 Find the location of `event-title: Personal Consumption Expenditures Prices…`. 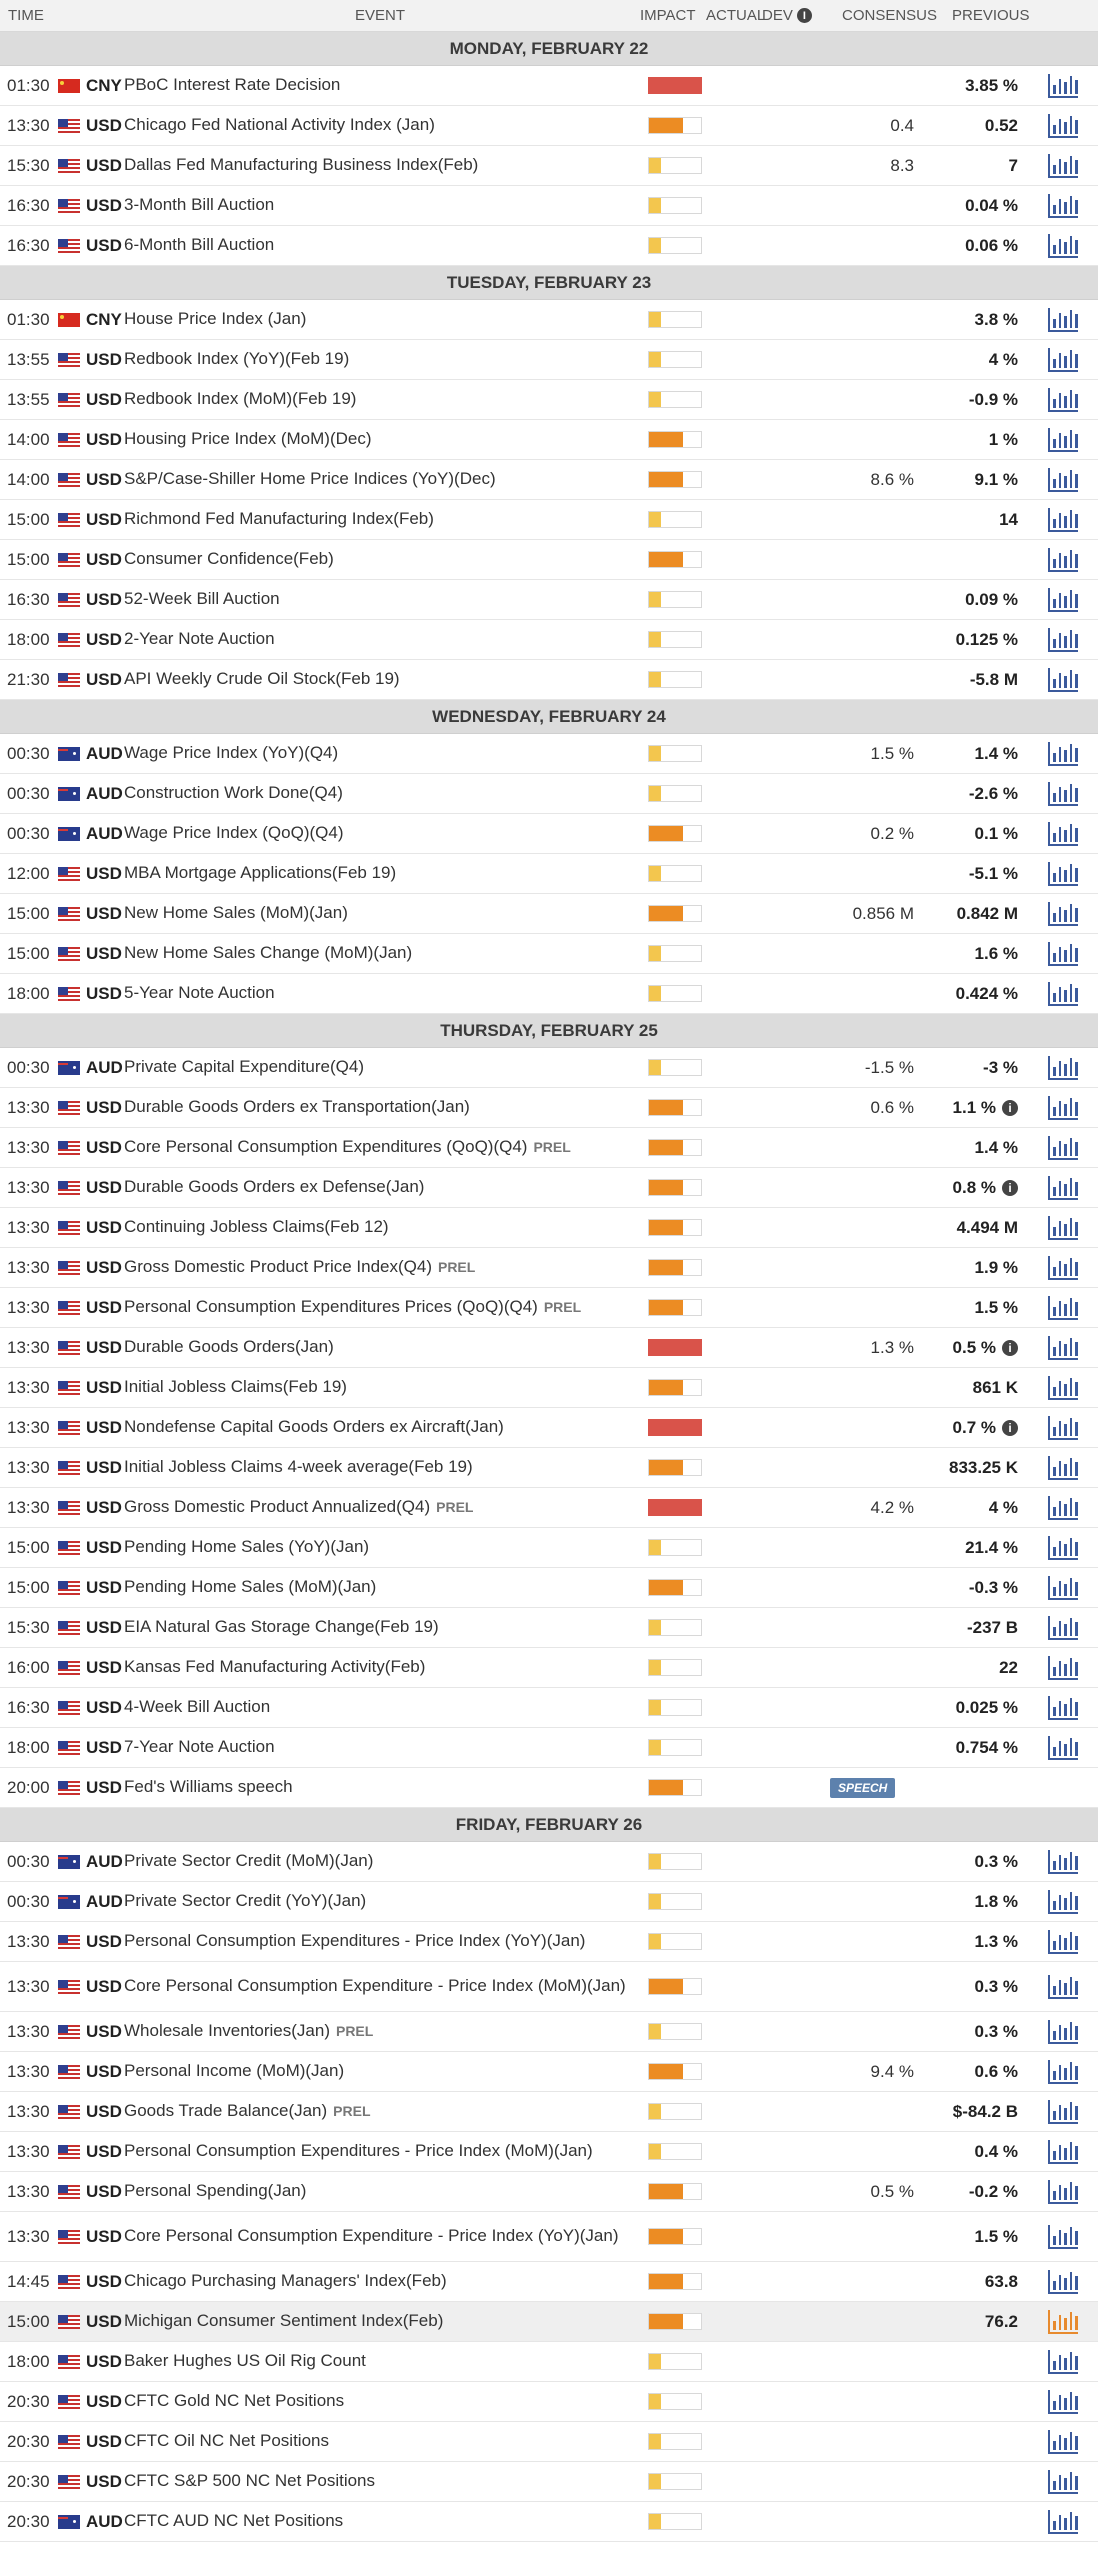

event-title: Personal Consumption Expenditures Prices… is located at coordinates (331, 1307).